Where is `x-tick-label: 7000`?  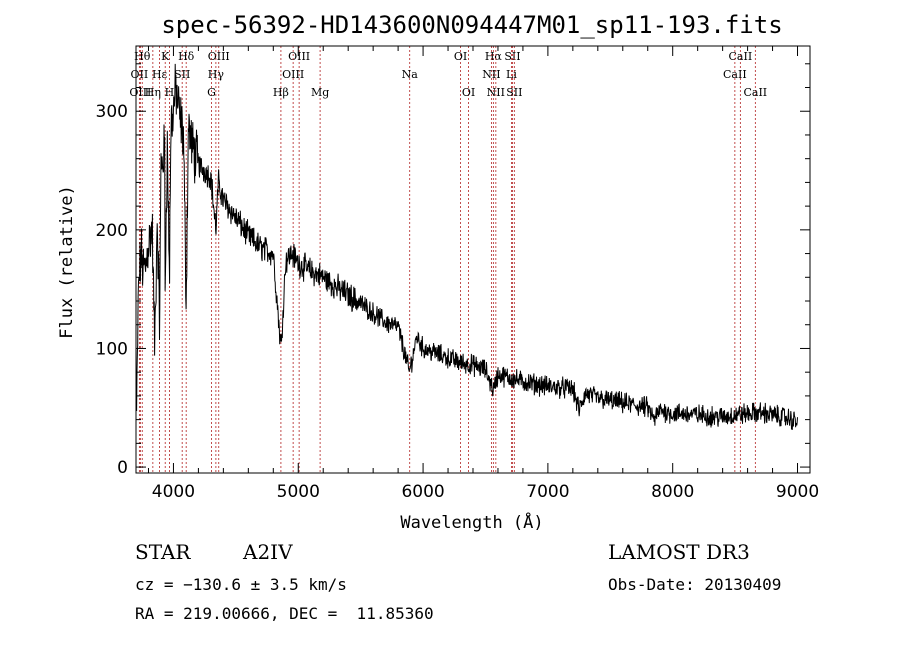 x-tick-label: 7000 is located at coordinates (547, 492).